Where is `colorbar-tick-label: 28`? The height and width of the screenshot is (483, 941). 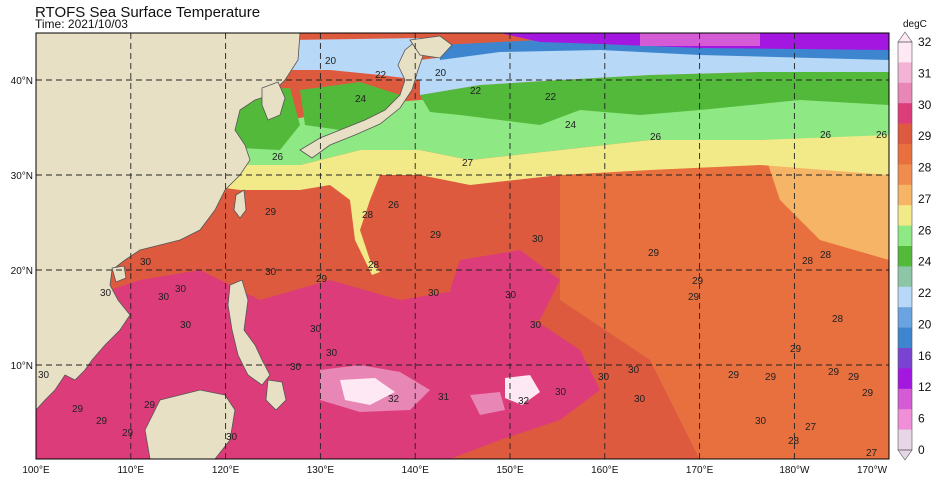
colorbar-tick-label: 28 is located at coordinates (925, 168).